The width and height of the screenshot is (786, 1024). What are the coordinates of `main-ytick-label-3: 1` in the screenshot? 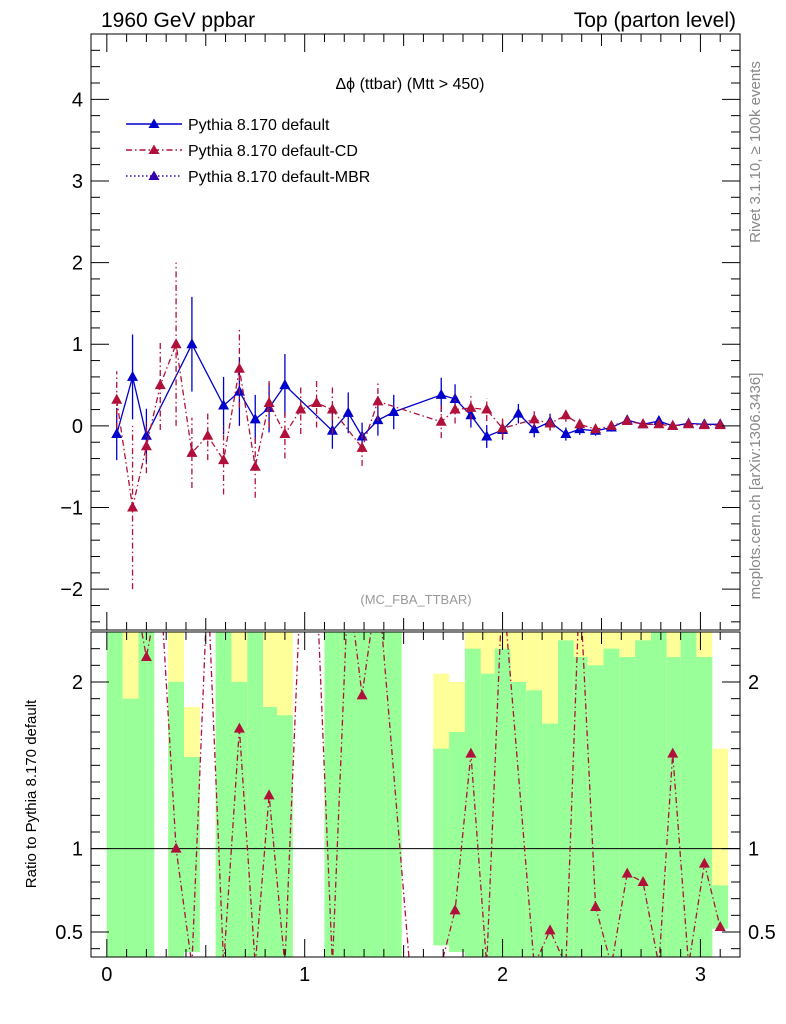 It's located at (77, 345).